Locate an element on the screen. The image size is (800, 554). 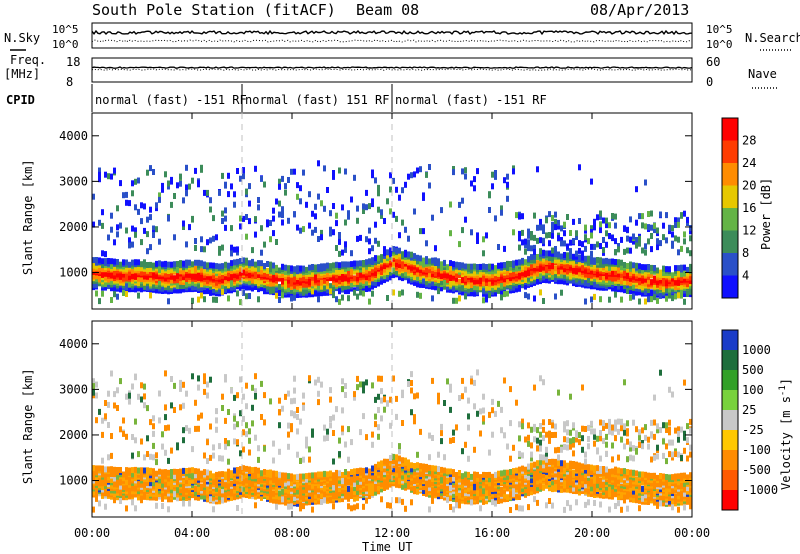
nsky-line is located at coordinates (391, 32).